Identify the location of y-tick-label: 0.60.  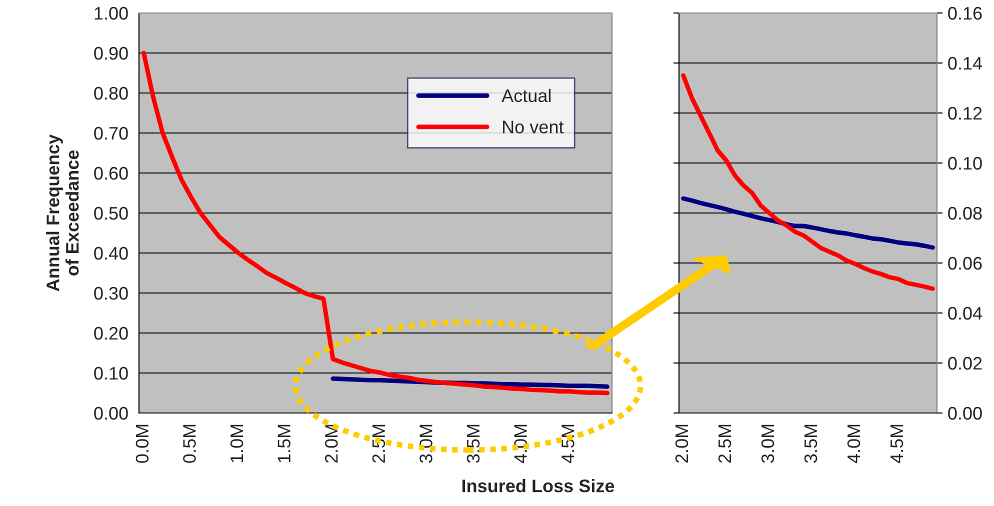
(111, 173).